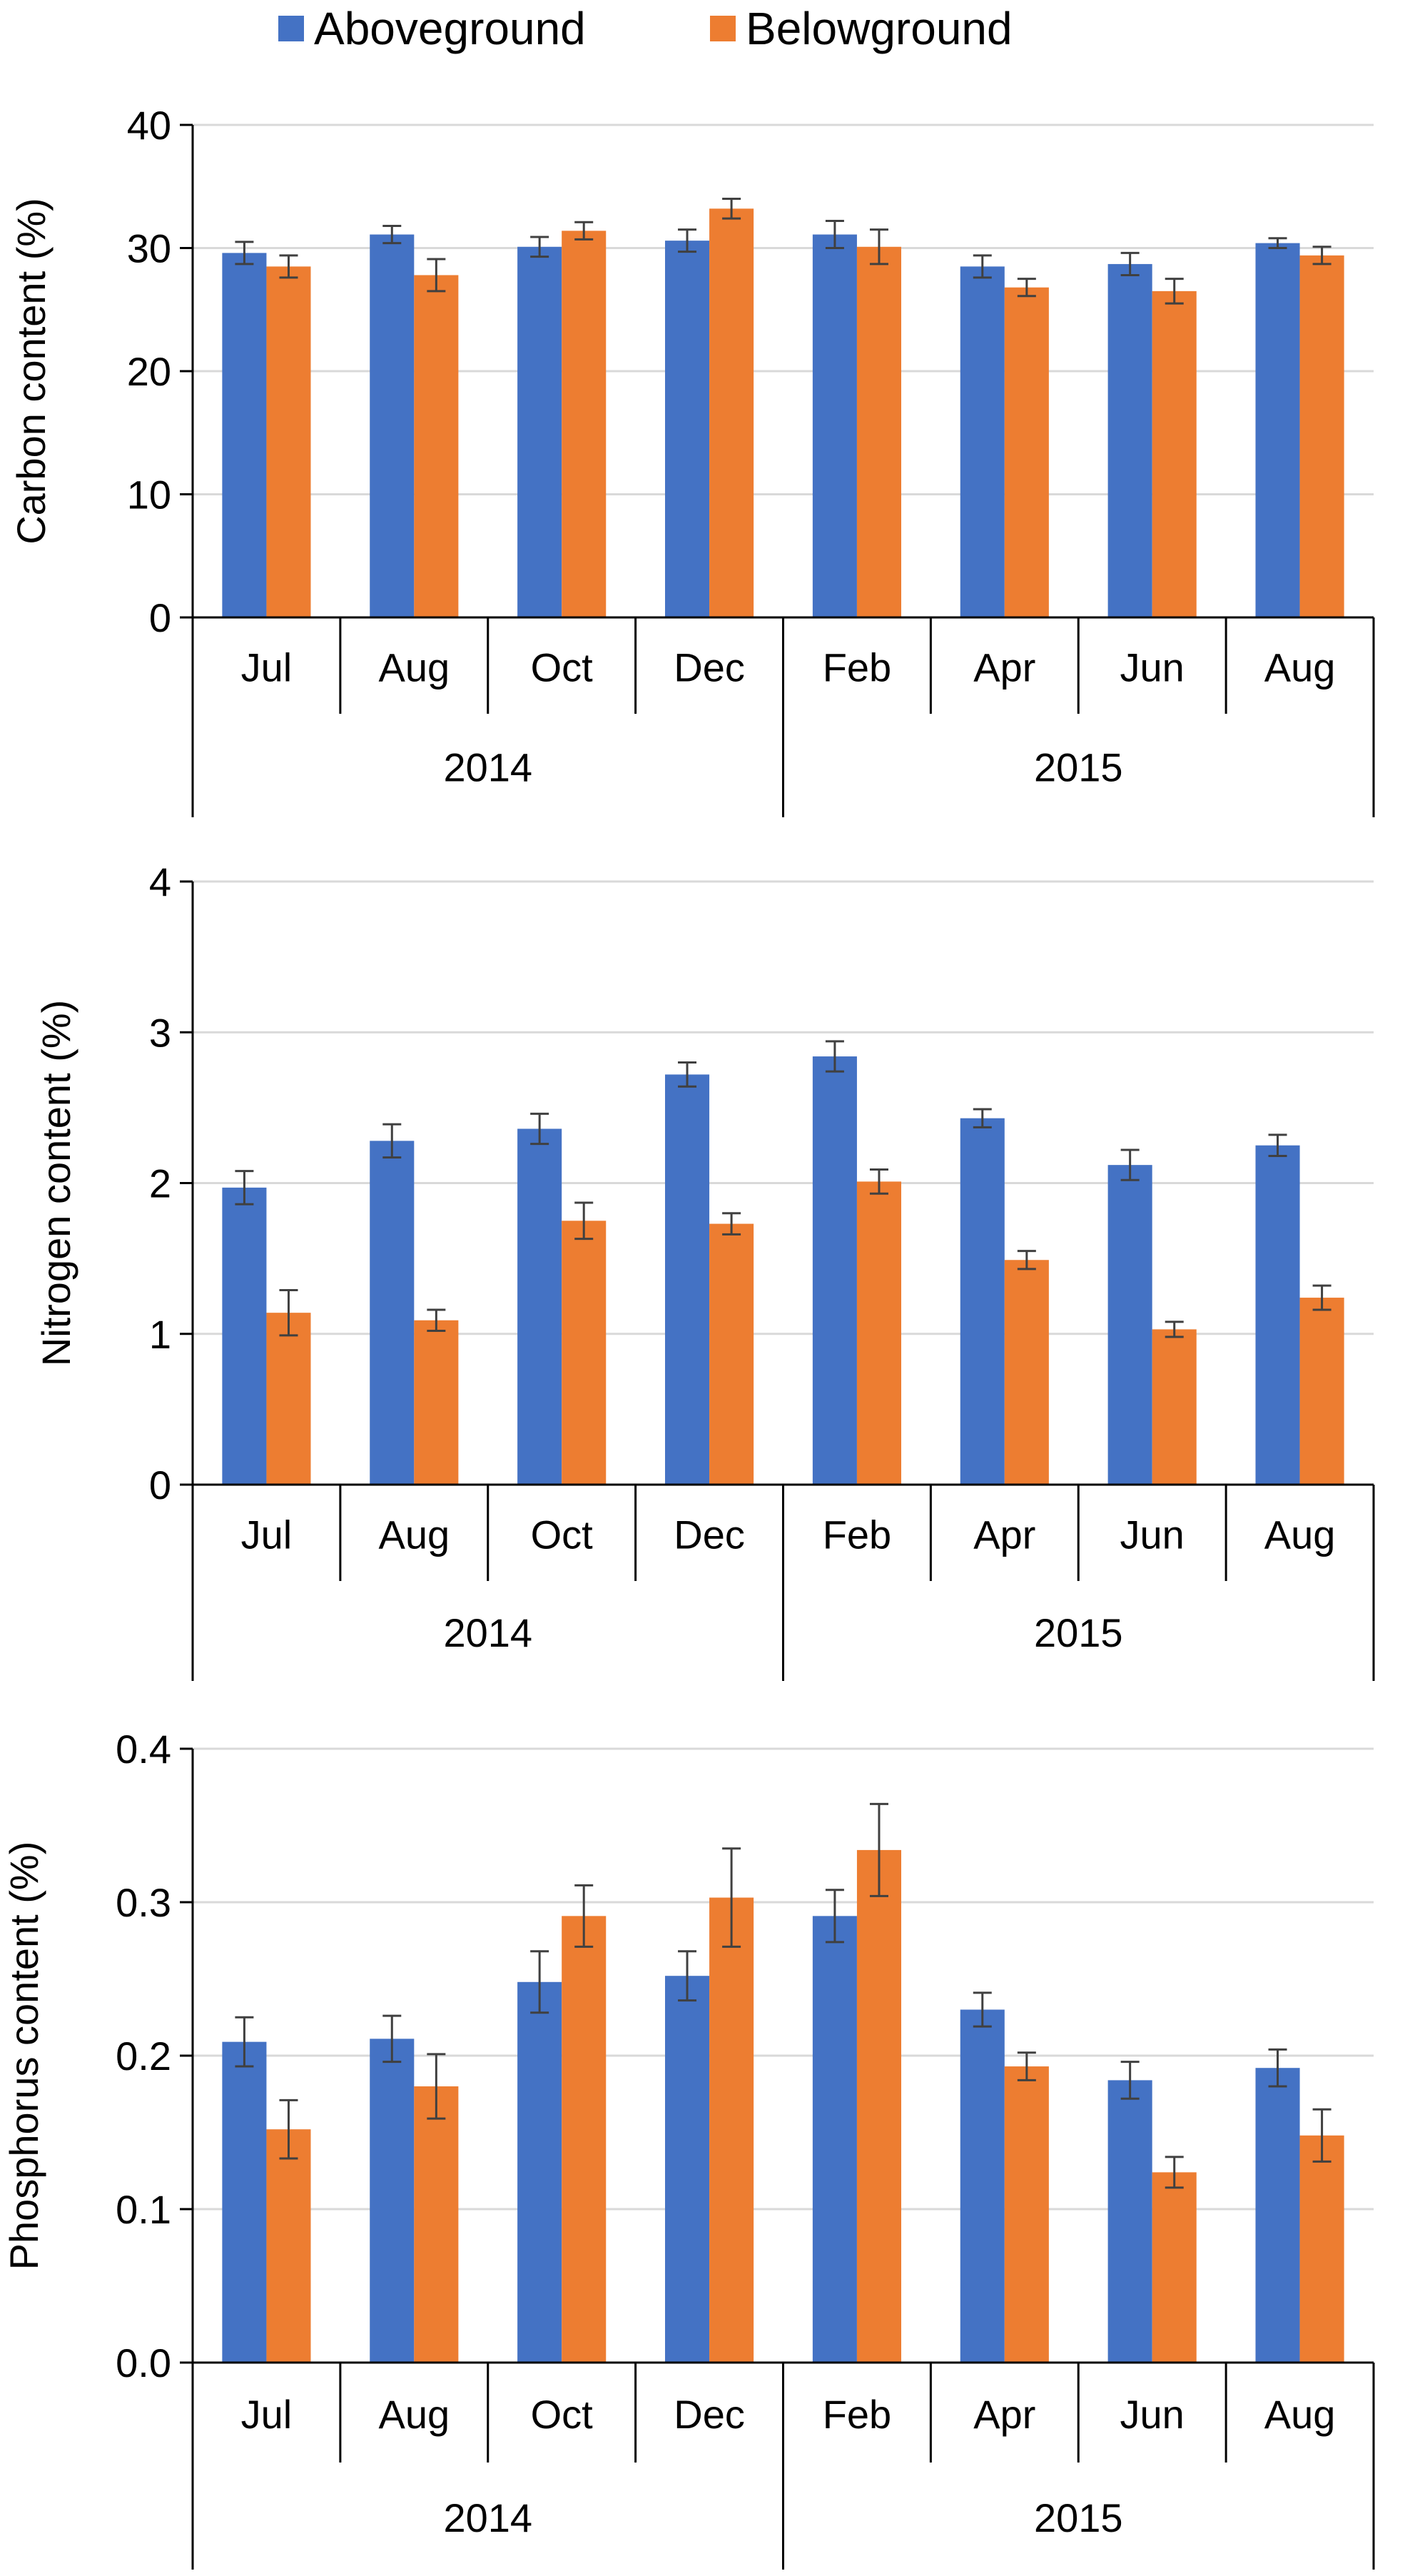 Image resolution: width=1415 pixels, height=2576 pixels. Describe the element at coordinates (432, 29) in the screenshot. I see `legend-item-aboveground: Aboveground` at that location.